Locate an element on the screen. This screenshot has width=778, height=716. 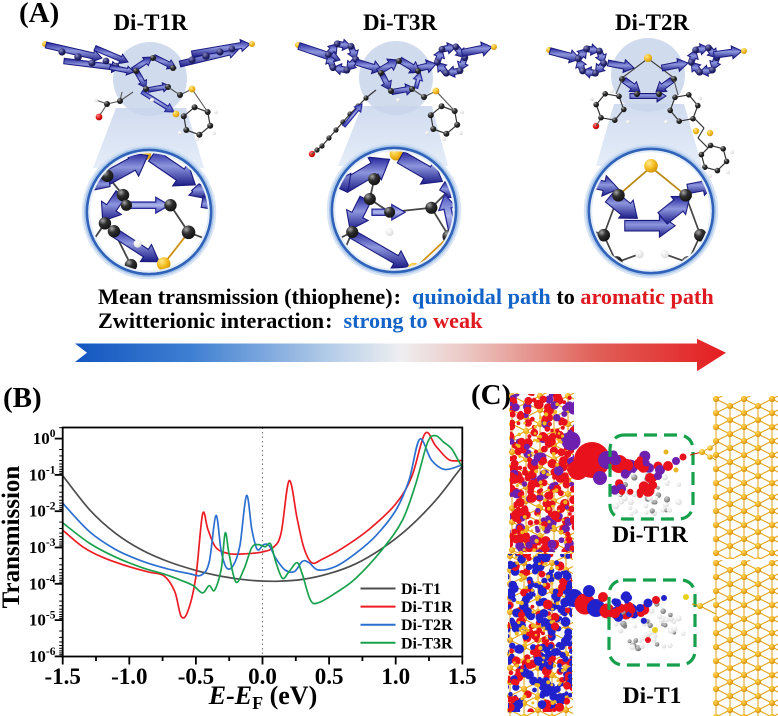
svg-text: -1.5 is located at coordinates (62, 676).